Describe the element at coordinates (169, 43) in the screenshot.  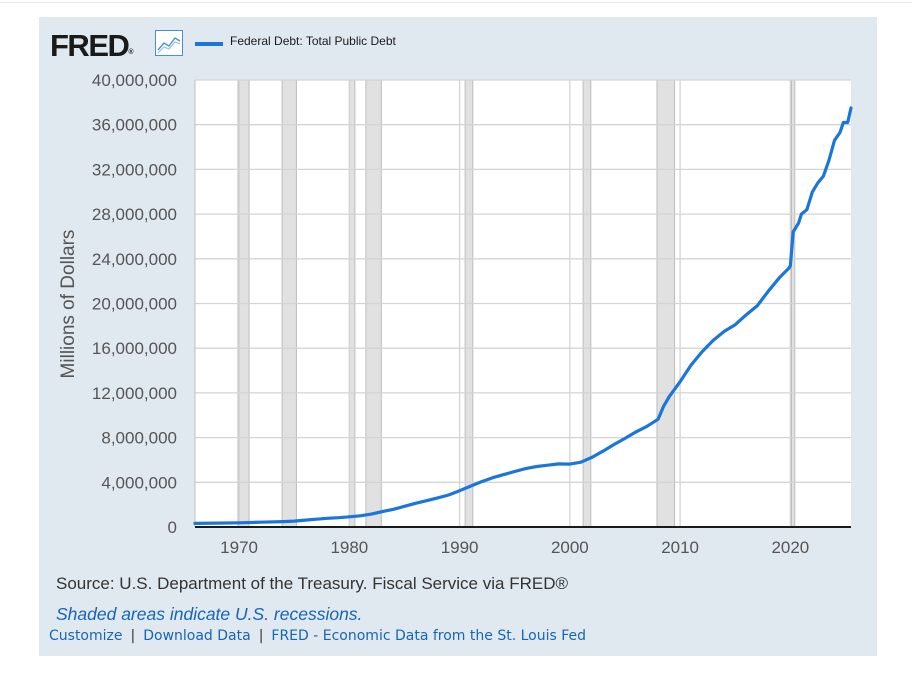
I see `line-chart-icon` at that location.